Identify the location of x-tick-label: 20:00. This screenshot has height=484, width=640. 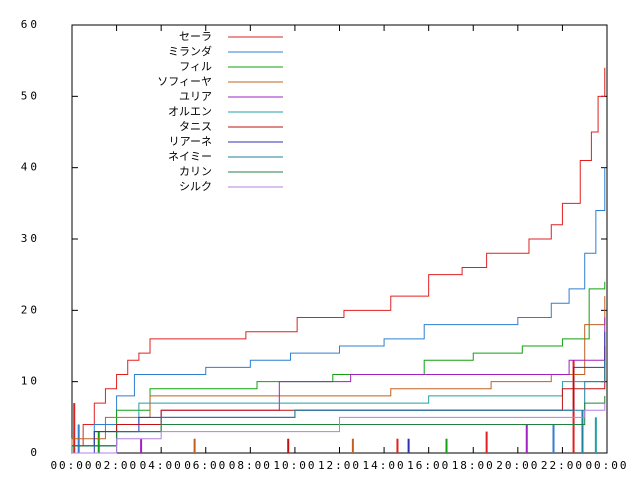
(517, 465).